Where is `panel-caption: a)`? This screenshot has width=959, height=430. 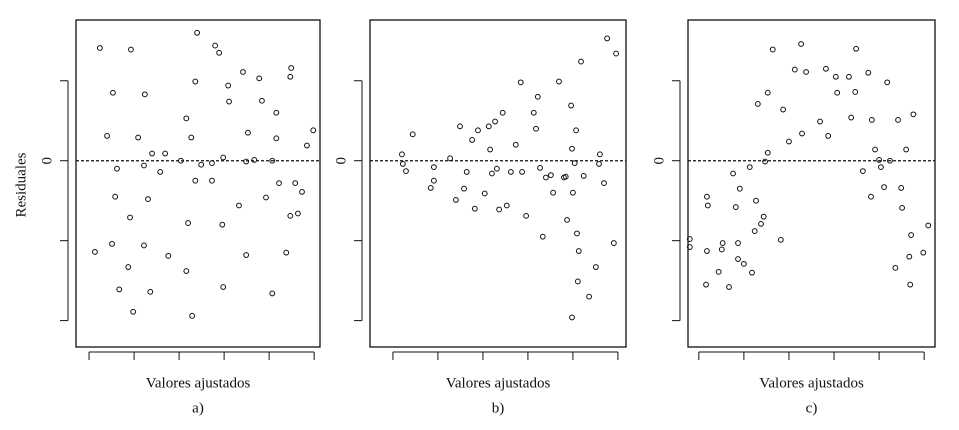
panel-caption: a) is located at coordinates (198, 408).